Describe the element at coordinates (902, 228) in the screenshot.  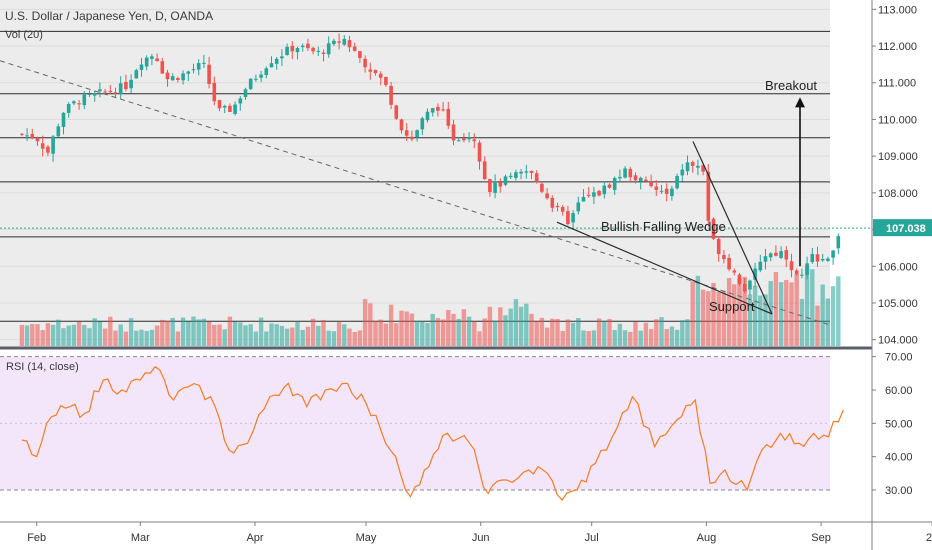
I see `last-price-badge` at that location.